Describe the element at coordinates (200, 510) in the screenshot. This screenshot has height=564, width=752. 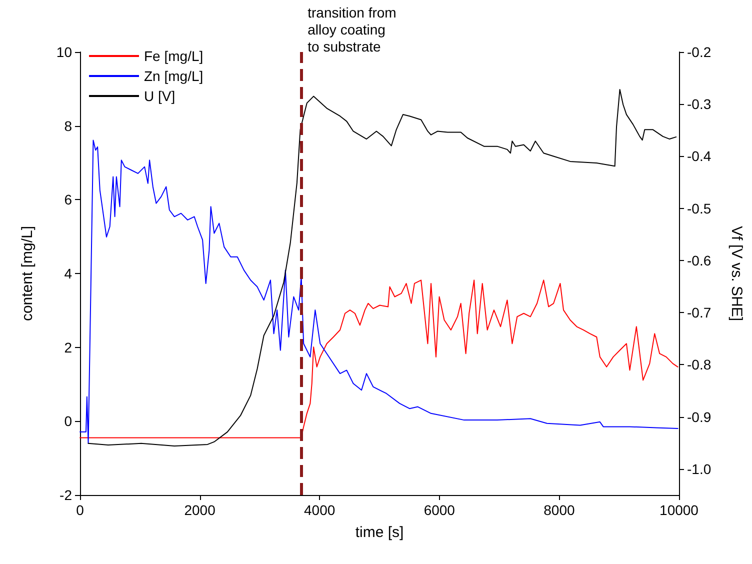
I see `x-tick-label: 2000` at that location.